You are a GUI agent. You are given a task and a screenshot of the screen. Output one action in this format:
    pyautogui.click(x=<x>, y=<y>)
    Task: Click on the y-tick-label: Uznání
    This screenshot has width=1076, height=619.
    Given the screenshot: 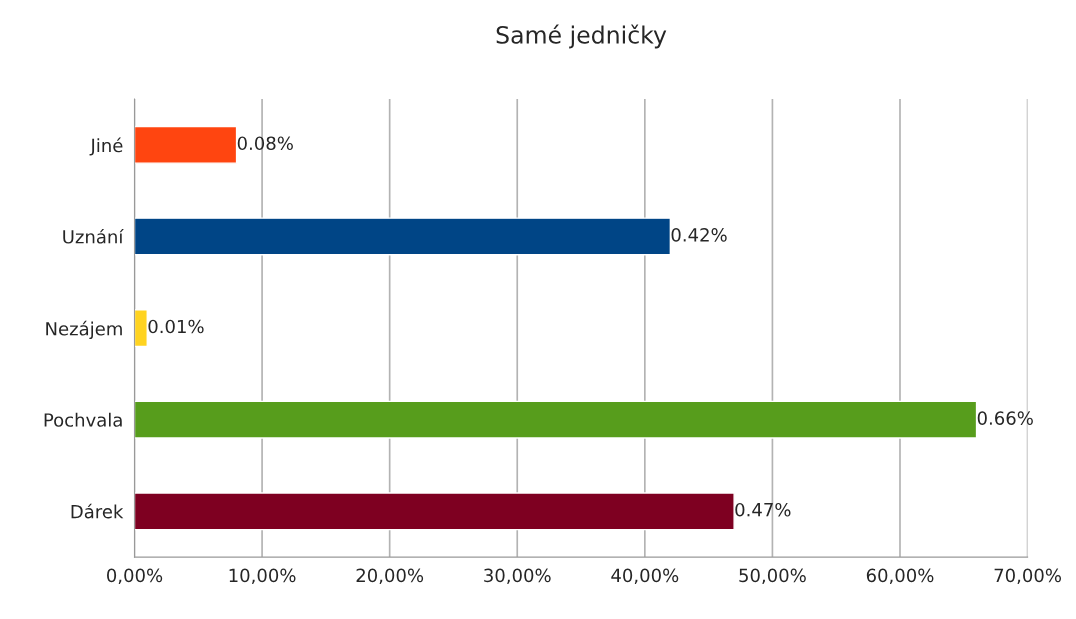 What is the action you would take?
    pyautogui.click(x=93, y=236)
    